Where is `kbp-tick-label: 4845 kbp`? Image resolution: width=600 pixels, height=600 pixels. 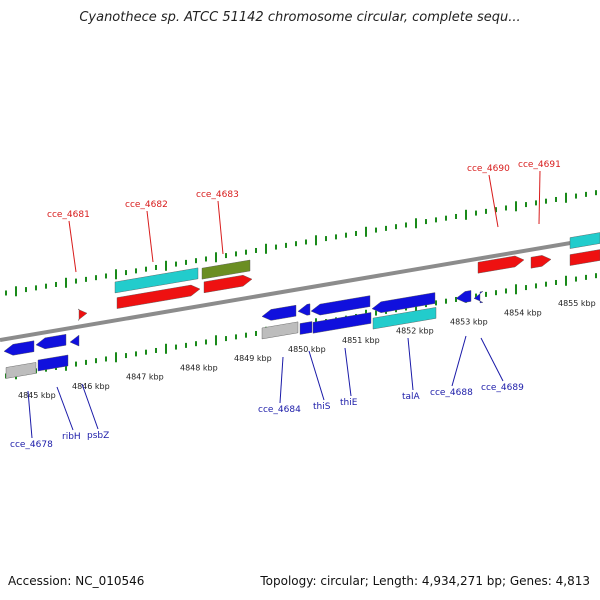
kbp-tick-label: 4845 kbp is located at coordinates (37, 395).